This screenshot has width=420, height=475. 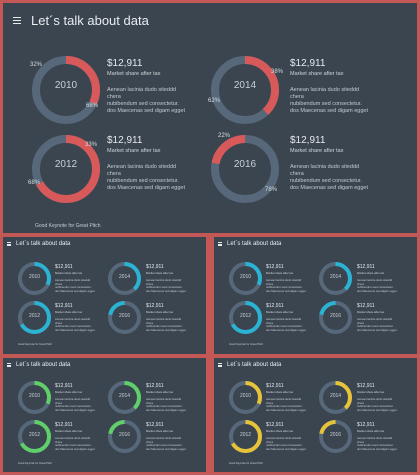 I want to click on donut-year: 2010, so click(x=245, y=277).